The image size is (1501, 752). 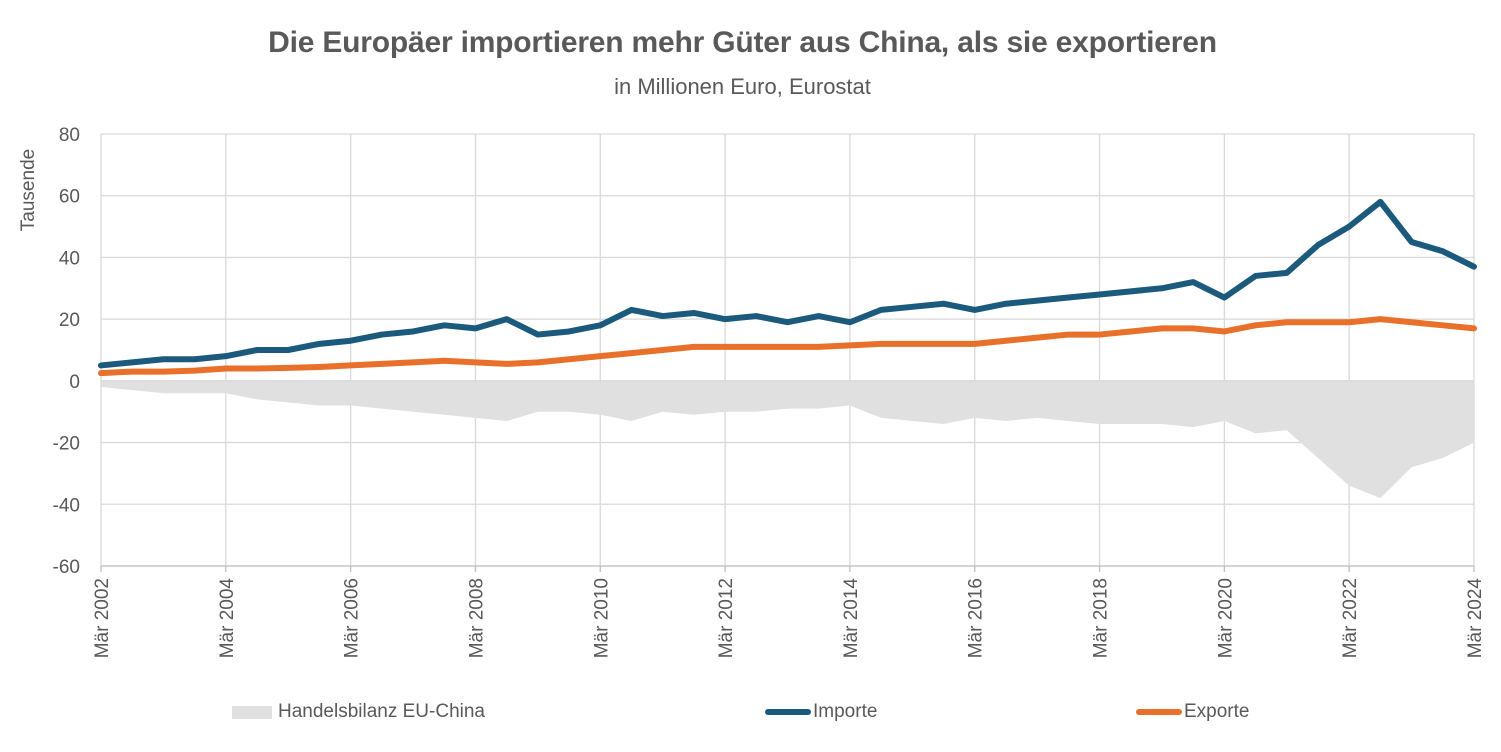 I want to click on legend-label-exporte: Exporte, so click(x=1217, y=711).